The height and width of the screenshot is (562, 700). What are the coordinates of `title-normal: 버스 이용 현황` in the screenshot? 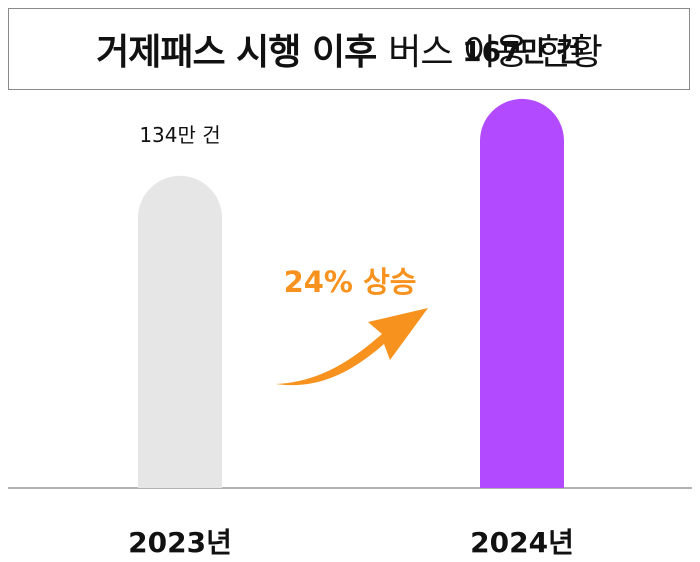 It's located at (495, 52).